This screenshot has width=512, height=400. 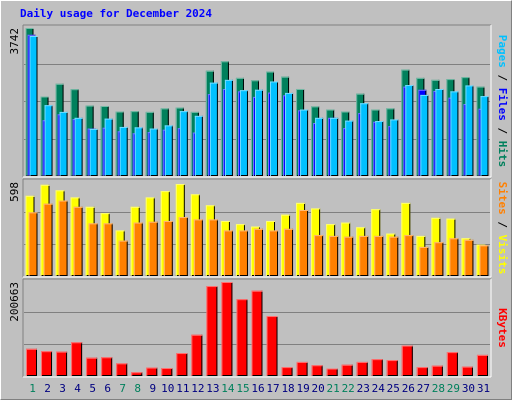 What do you see at coordinates (116, 13) in the screenshot?
I see `chart-title: Daily usage for December 2024` at bounding box center [116, 13].